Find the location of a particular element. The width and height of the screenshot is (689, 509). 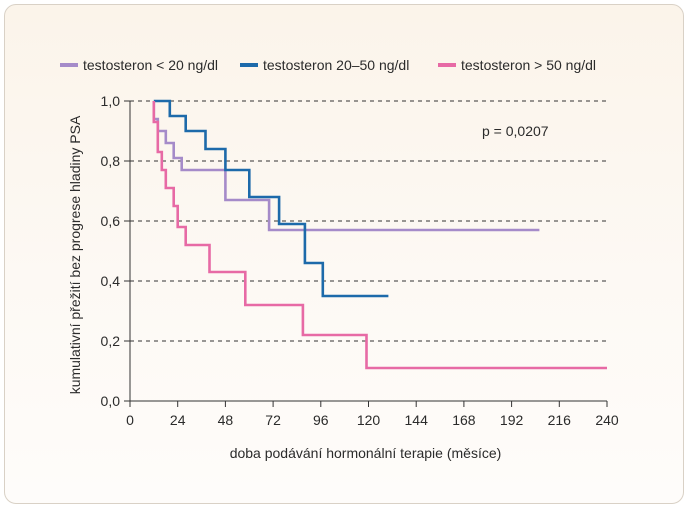

y-tick-label: 1,0 is located at coordinates (111, 101).